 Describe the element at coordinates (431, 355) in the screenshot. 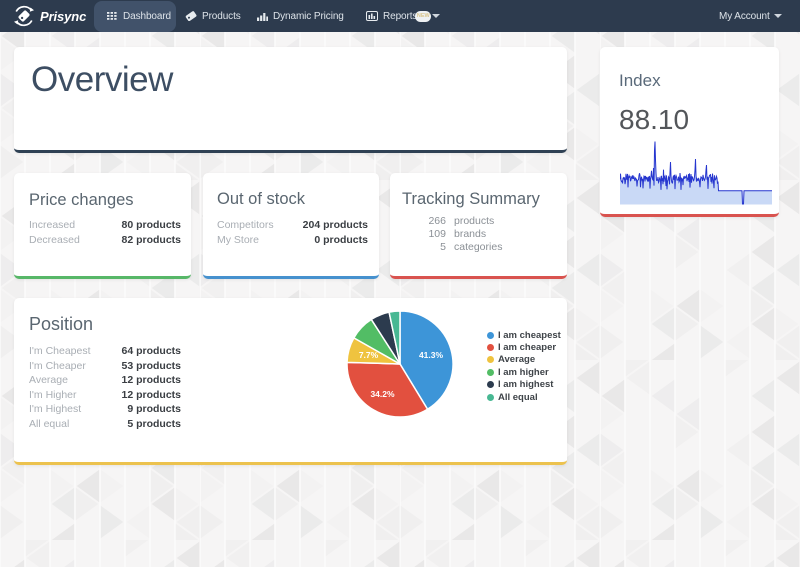

I see `svg-text: 41.3%` at that location.